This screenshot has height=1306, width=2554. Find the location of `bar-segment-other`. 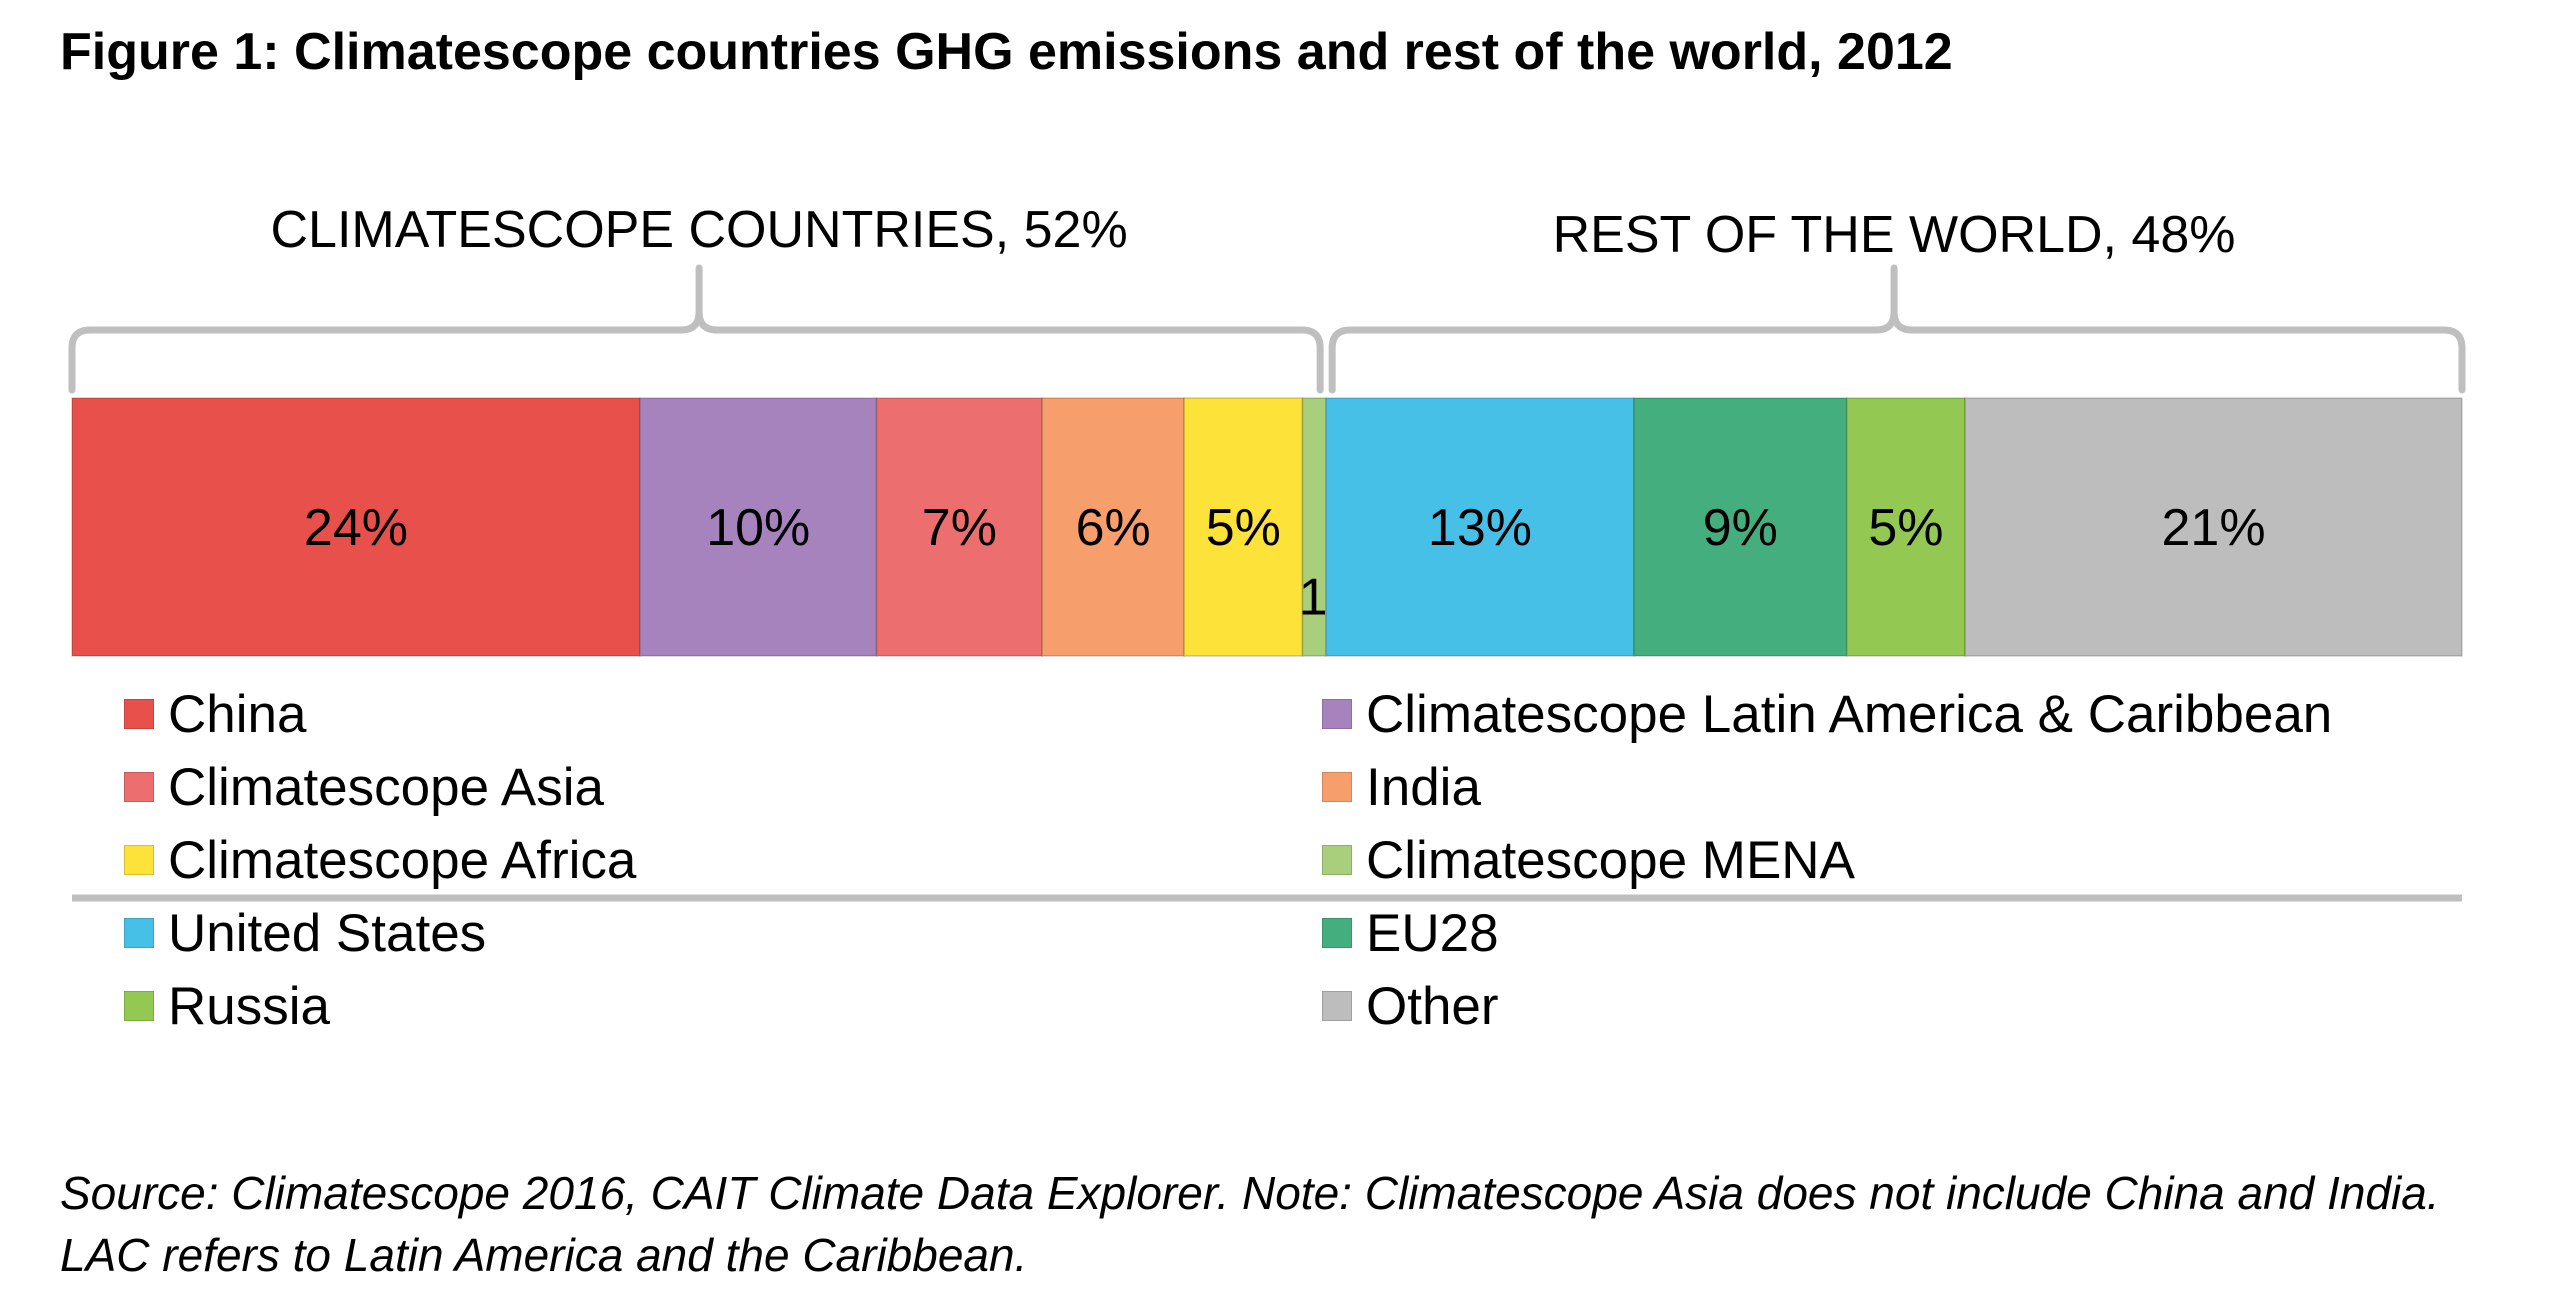

bar-segment-other is located at coordinates (2213, 527).